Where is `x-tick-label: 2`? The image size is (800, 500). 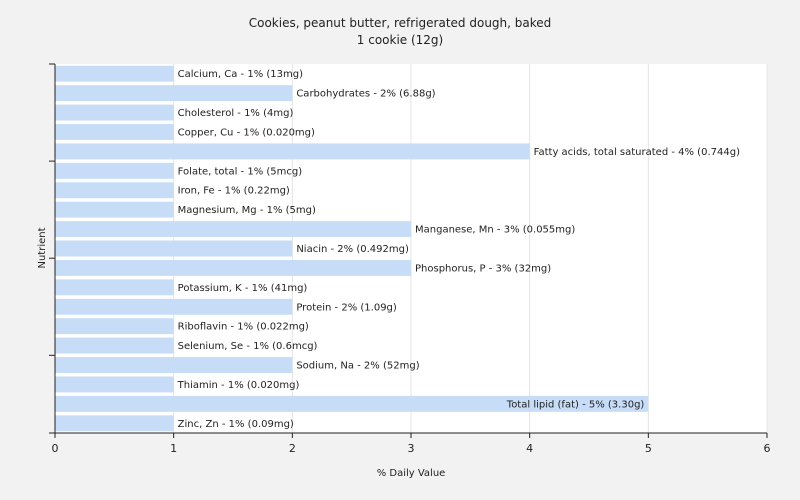
x-tick-label: 2 is located at coordinates (292, 448).